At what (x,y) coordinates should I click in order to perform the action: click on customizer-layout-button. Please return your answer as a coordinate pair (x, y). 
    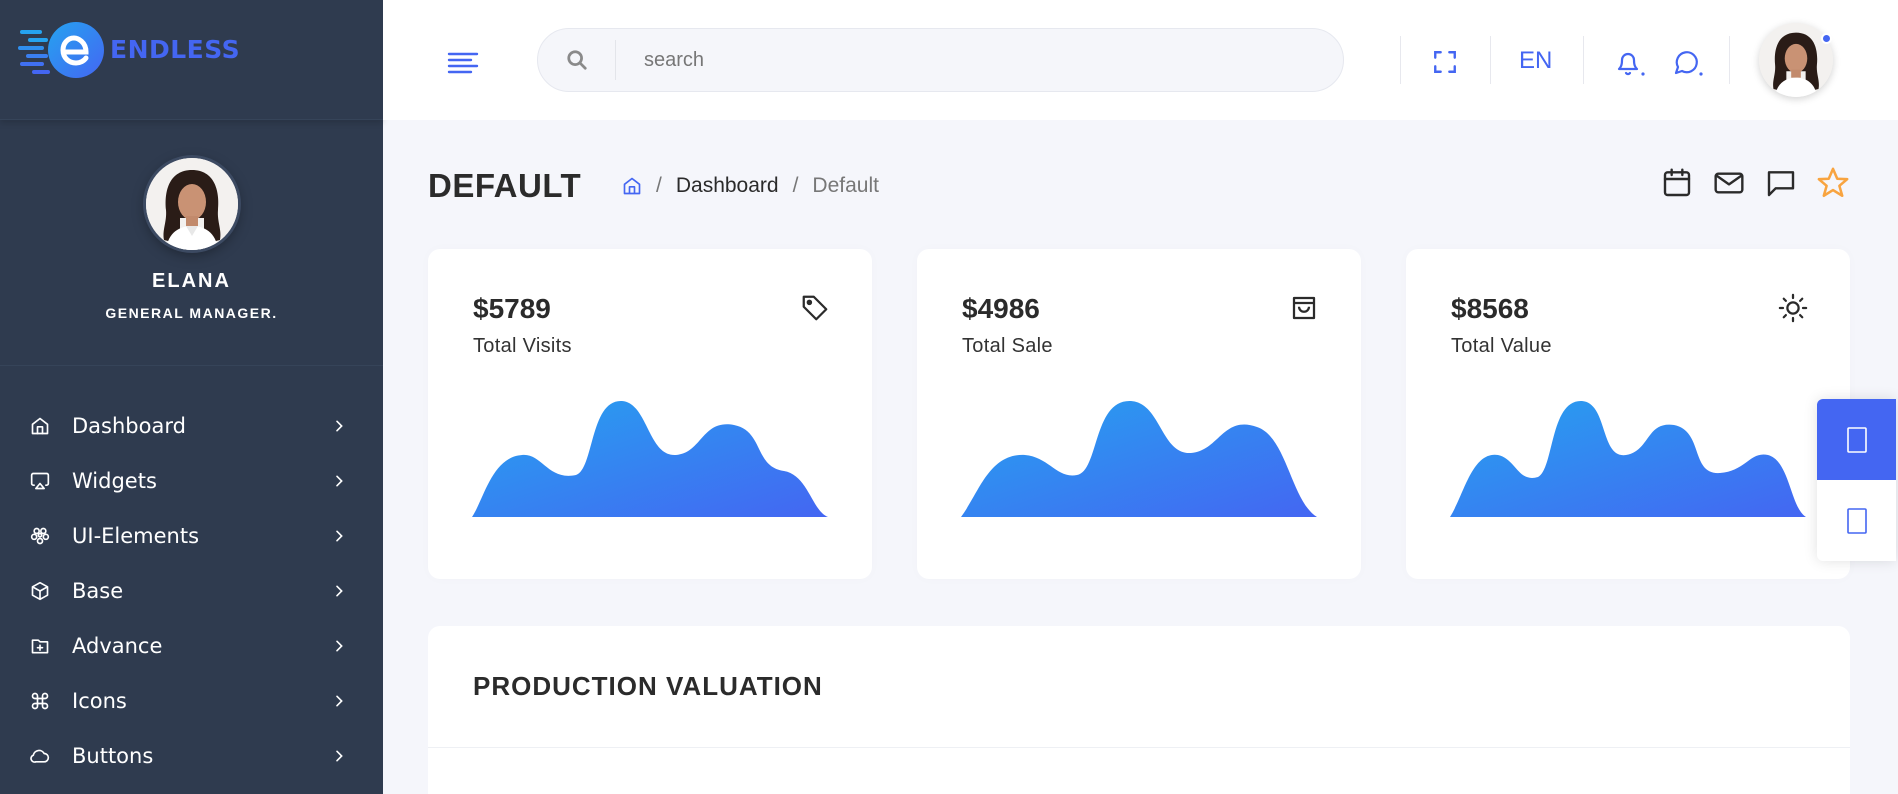
    Looking at the image, I should click on (1856, 439).